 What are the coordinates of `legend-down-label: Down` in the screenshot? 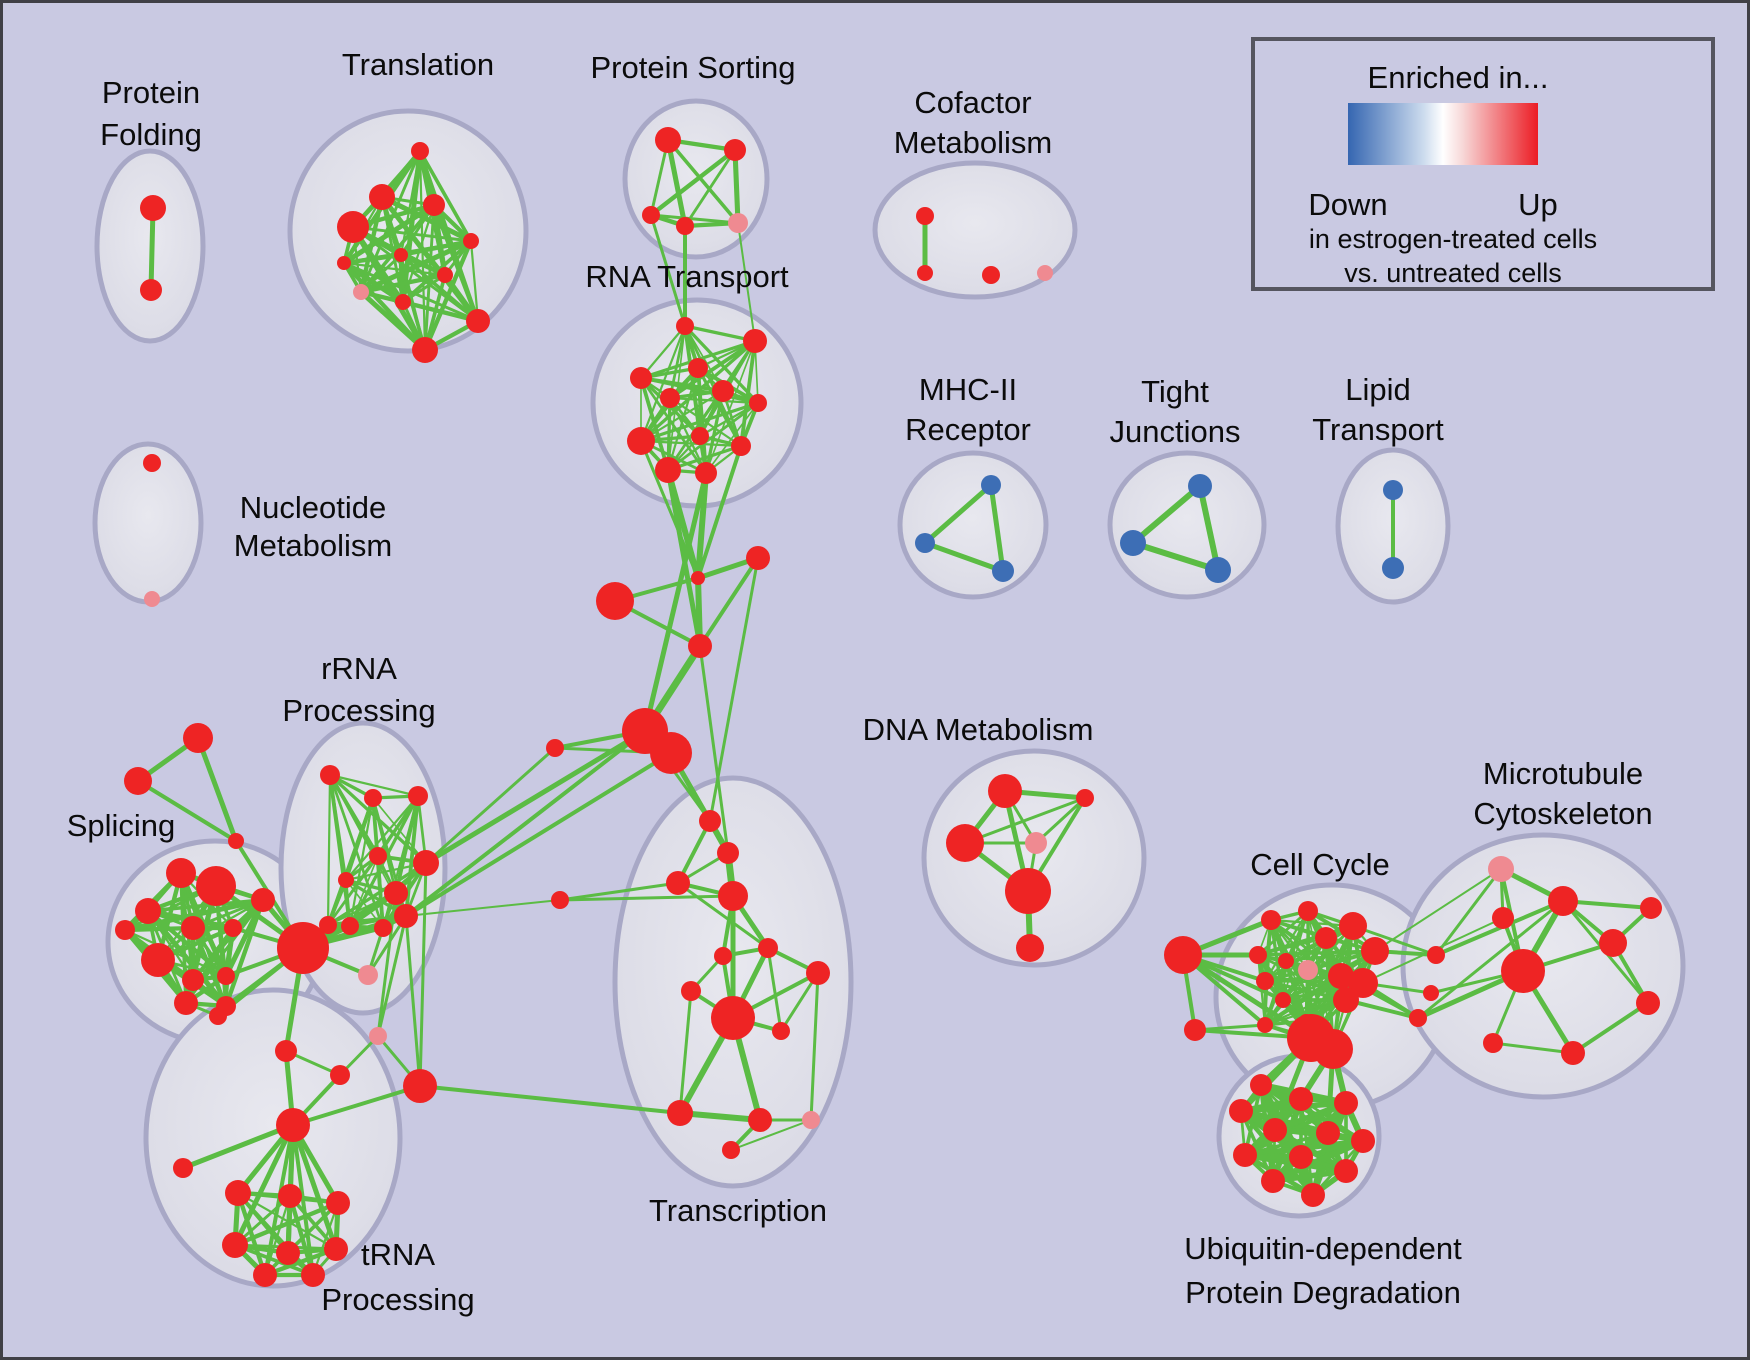 It's located at (1347, 204).